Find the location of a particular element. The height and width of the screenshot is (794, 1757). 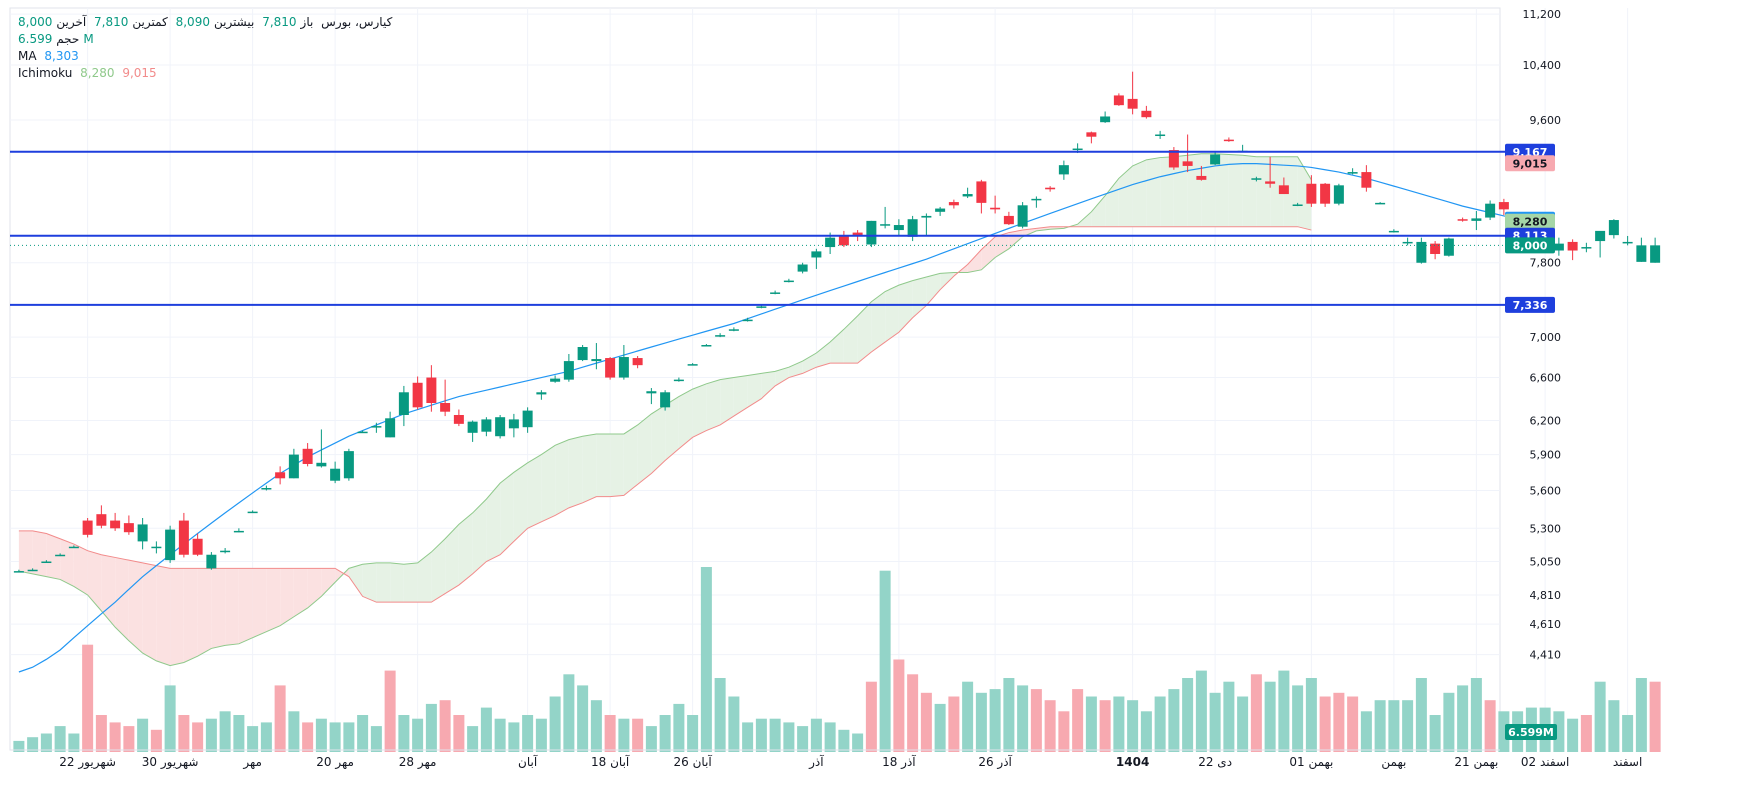

legend-ichimoku-row: Ichimoku 8,280 9,015 is located at coordinates (207, 73).